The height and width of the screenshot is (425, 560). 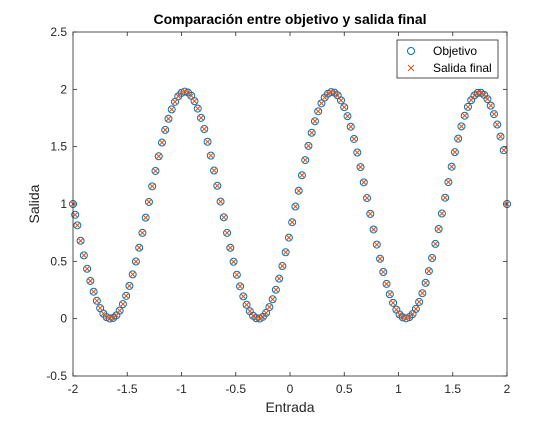 I want to click on y-tick-label: 1, so click(x=63, y=204).